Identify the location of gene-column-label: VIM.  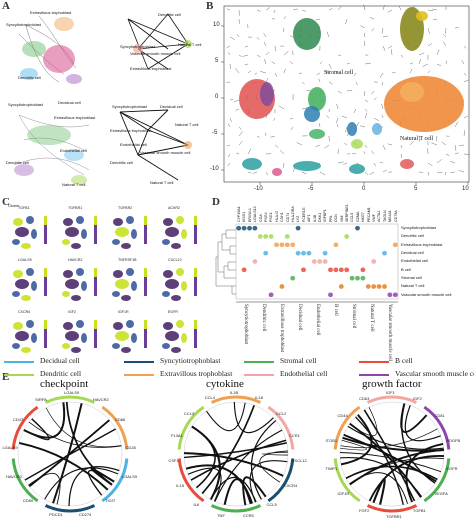
(342, 219).